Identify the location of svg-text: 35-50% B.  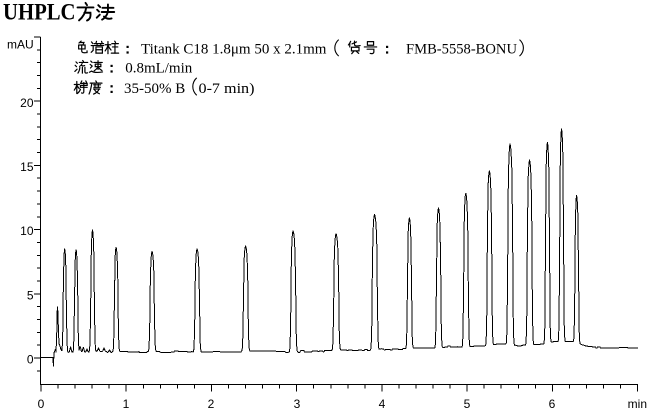
(154, 89).